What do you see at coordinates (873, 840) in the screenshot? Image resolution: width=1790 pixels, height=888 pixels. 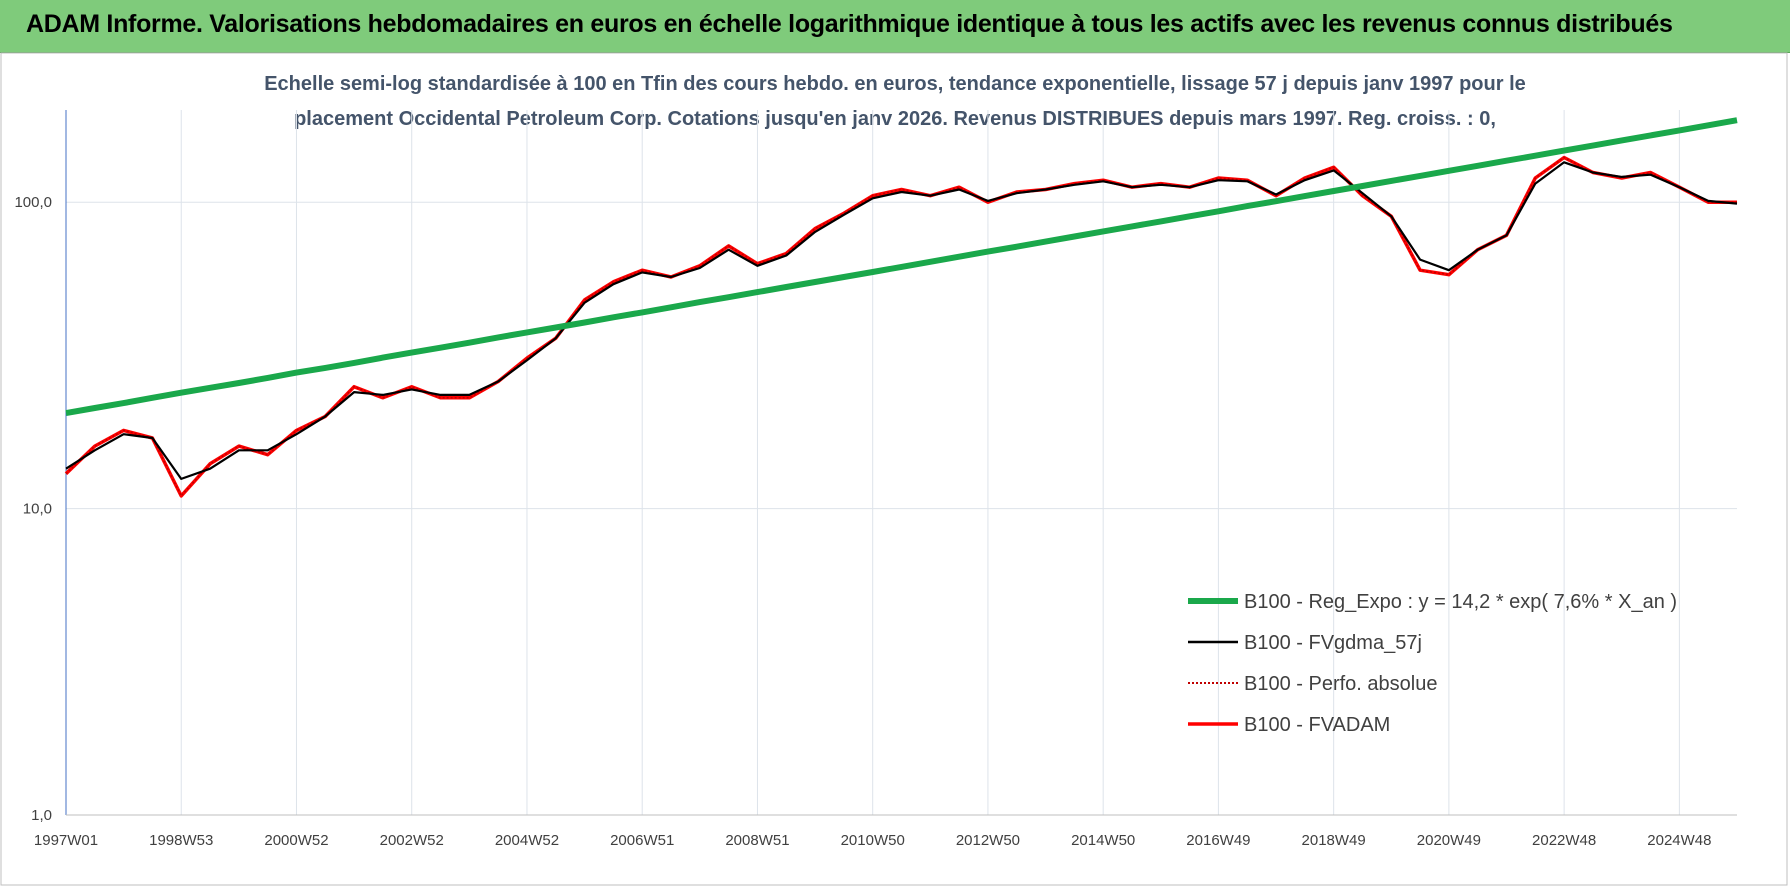 I see `x-tick-label: 2010W50` at bounding box center [873, 840].